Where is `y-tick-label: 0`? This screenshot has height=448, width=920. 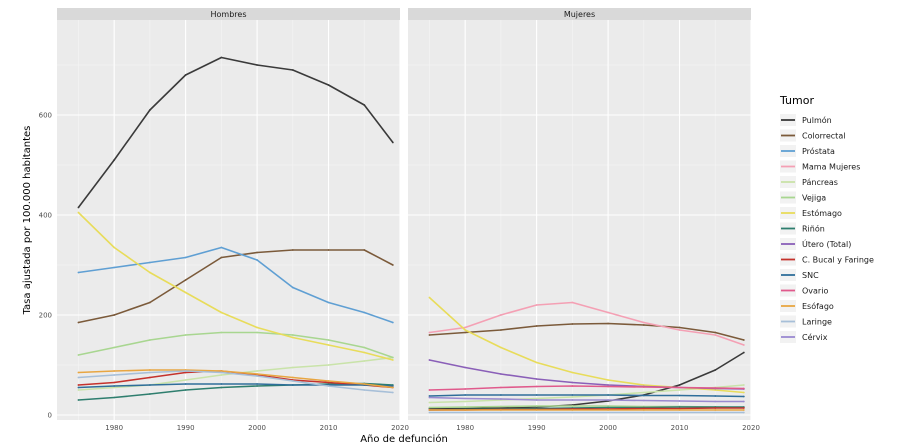 y-tick-label: 0 is located at coordinates (50, 416).